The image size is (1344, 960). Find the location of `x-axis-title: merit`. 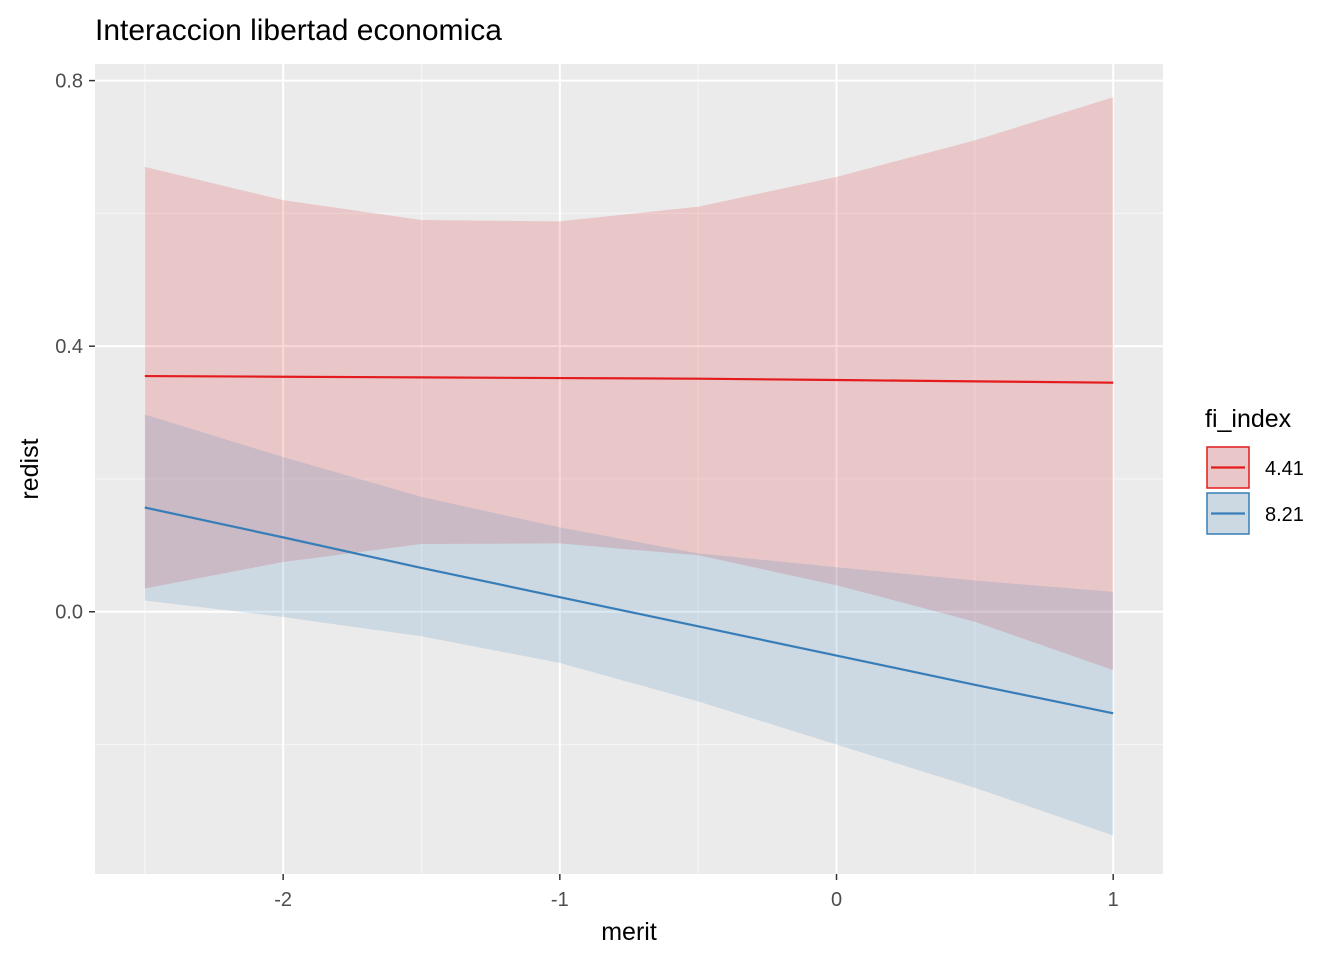

x-axis-title: merit is located at coordinates (629, 932).